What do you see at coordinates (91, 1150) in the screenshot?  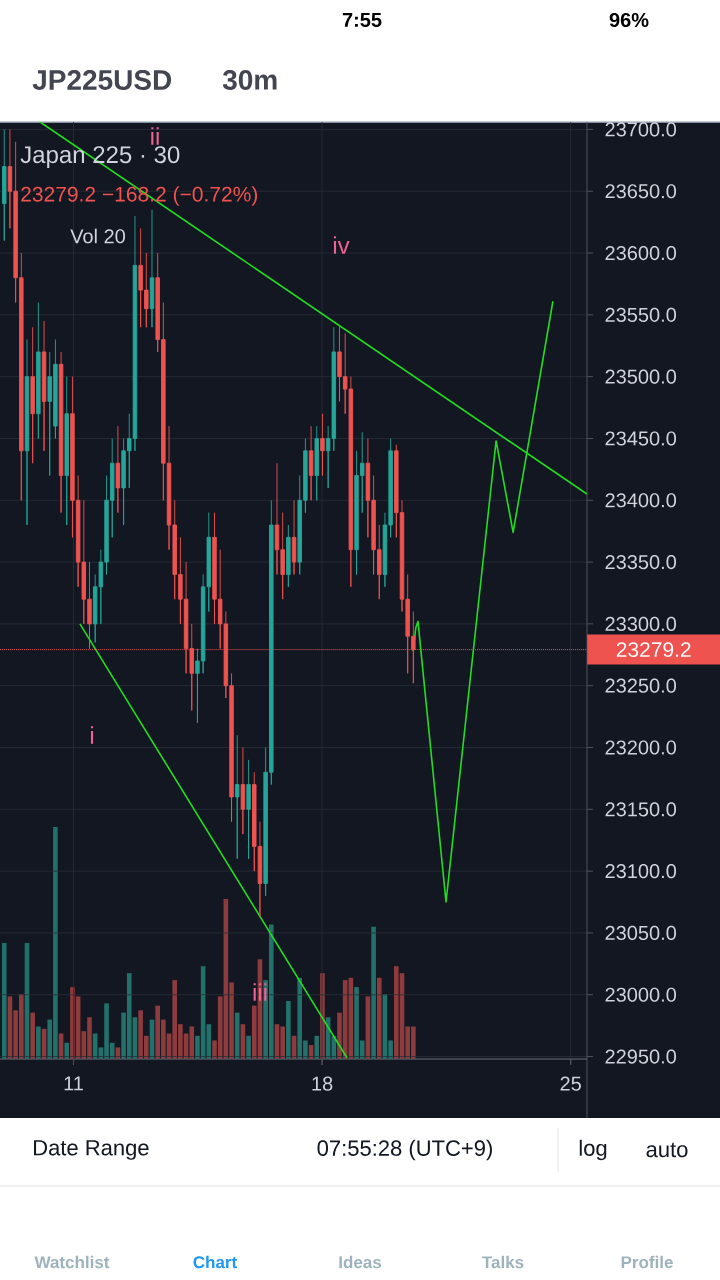 I see `text: Date Range` at bounding box center [91, 1150].